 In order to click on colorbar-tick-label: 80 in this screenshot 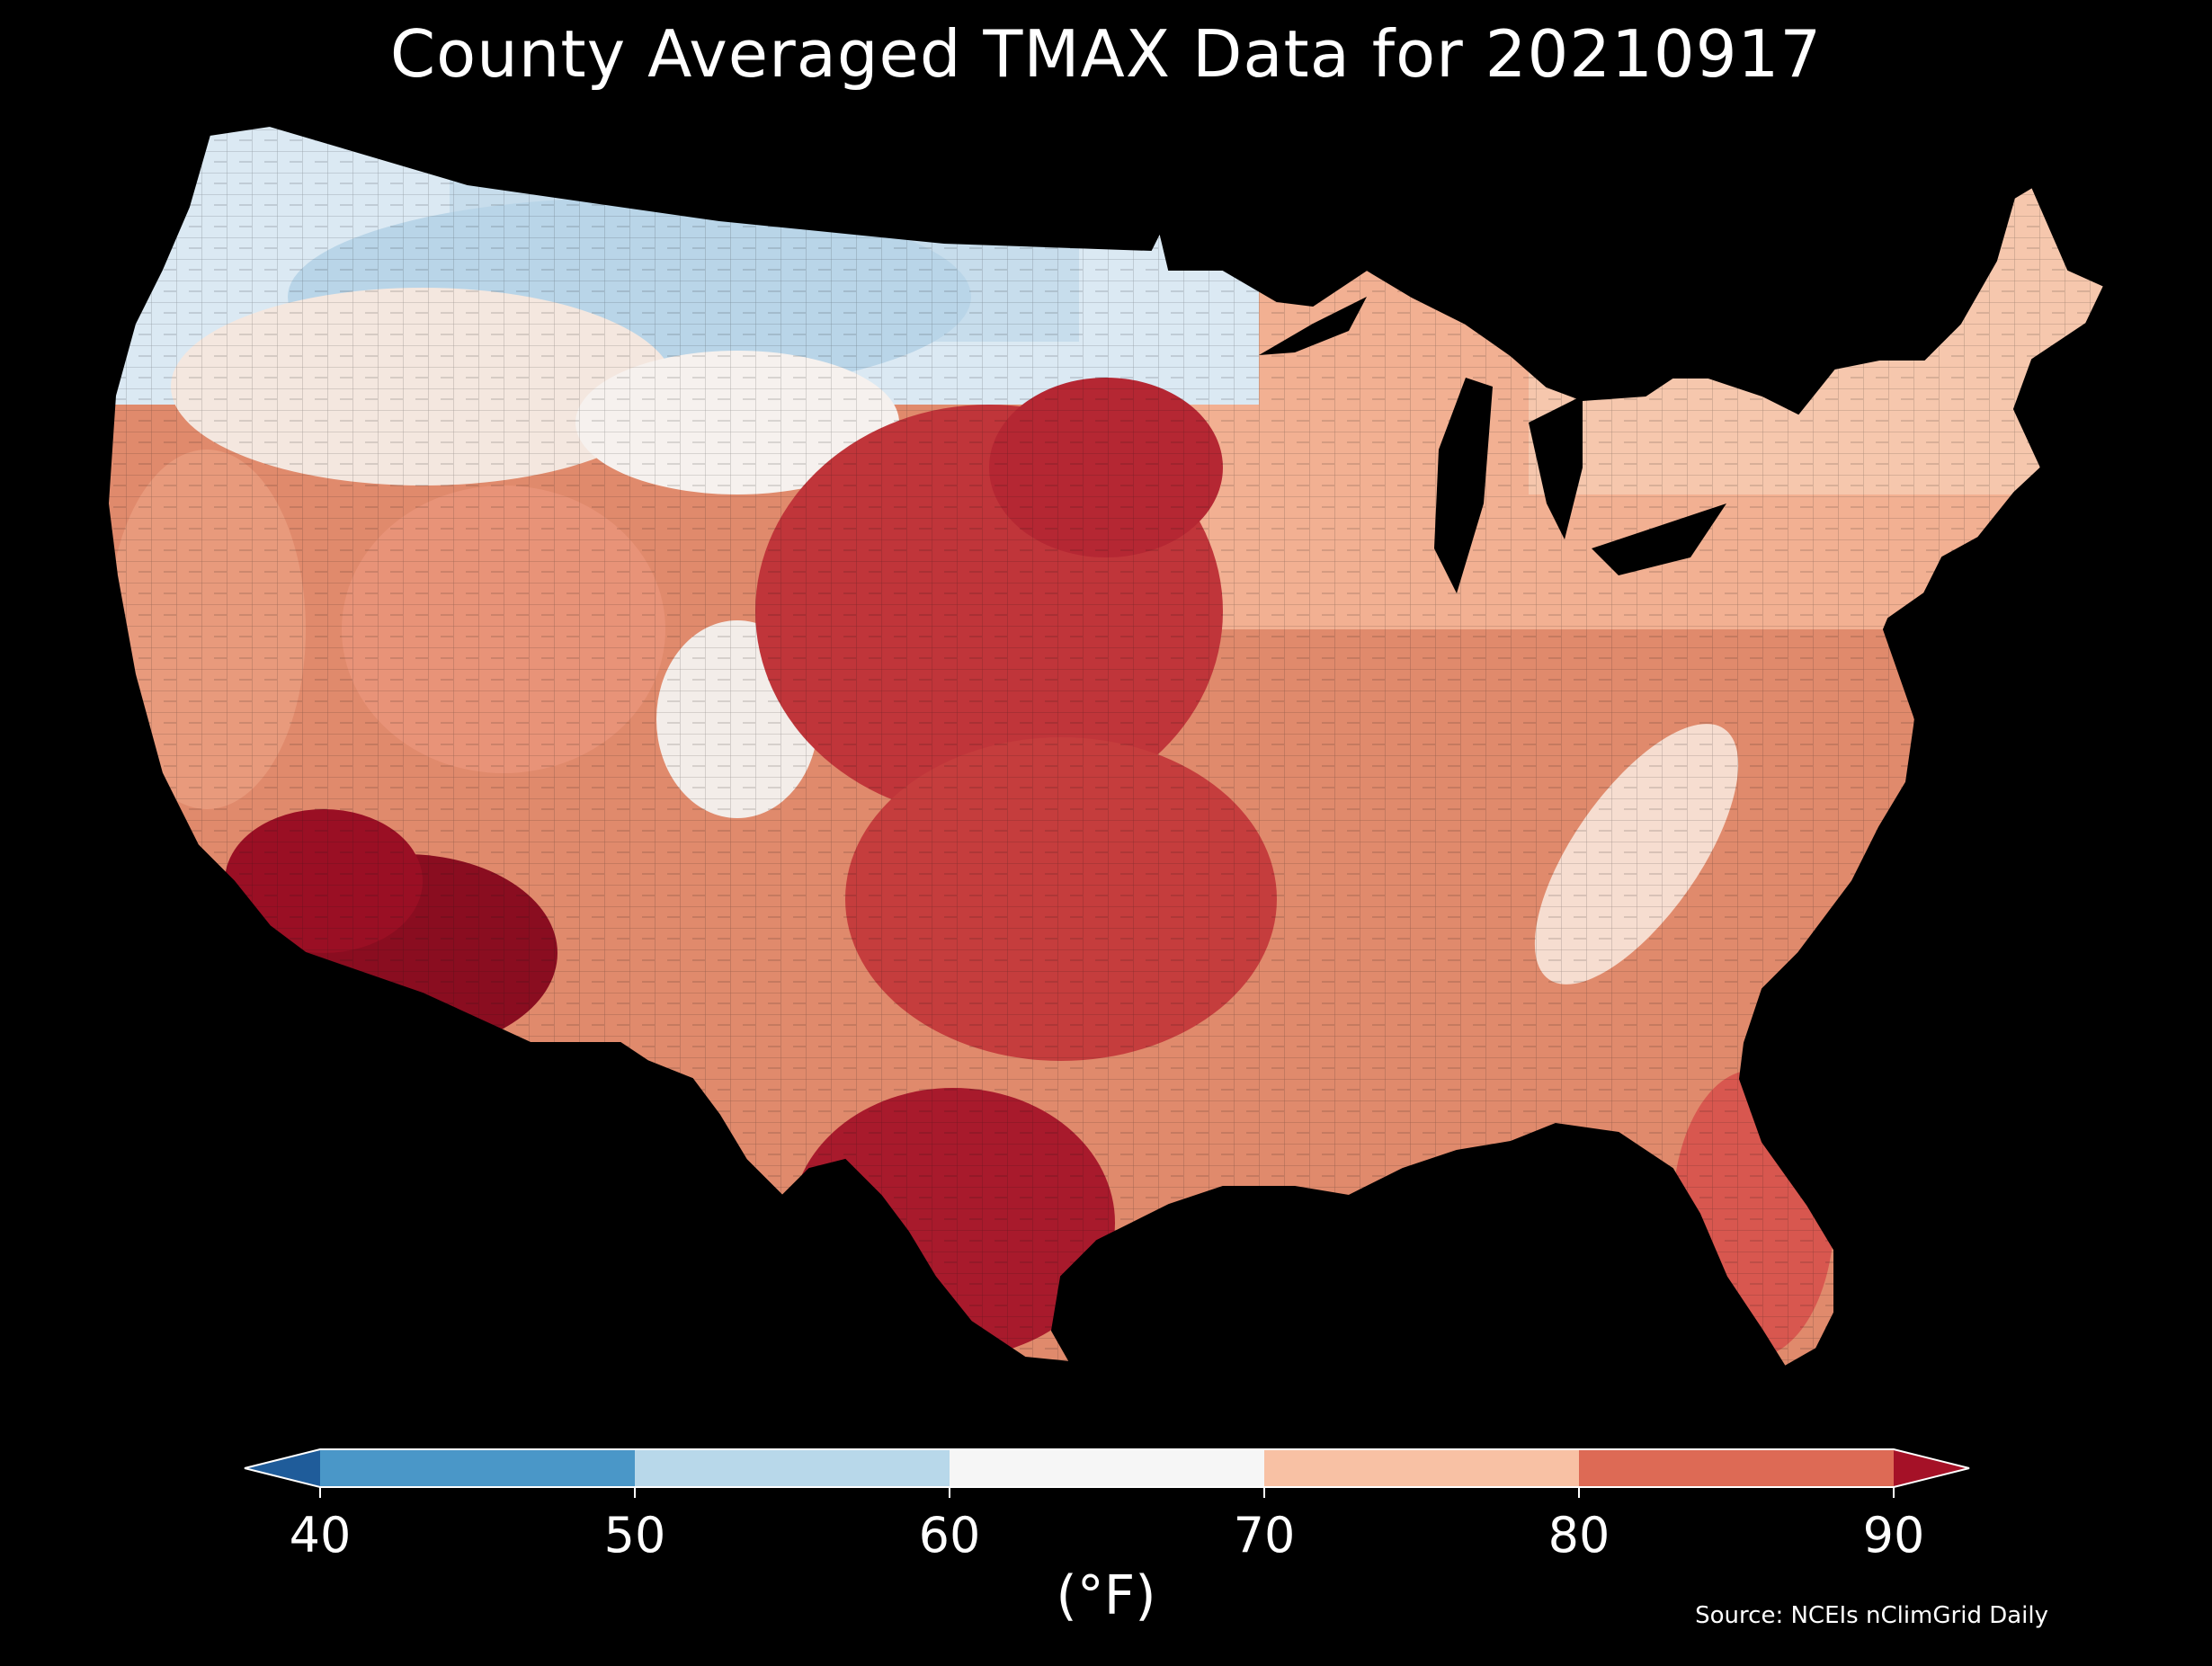, I will do `click(1579, 1535)`.